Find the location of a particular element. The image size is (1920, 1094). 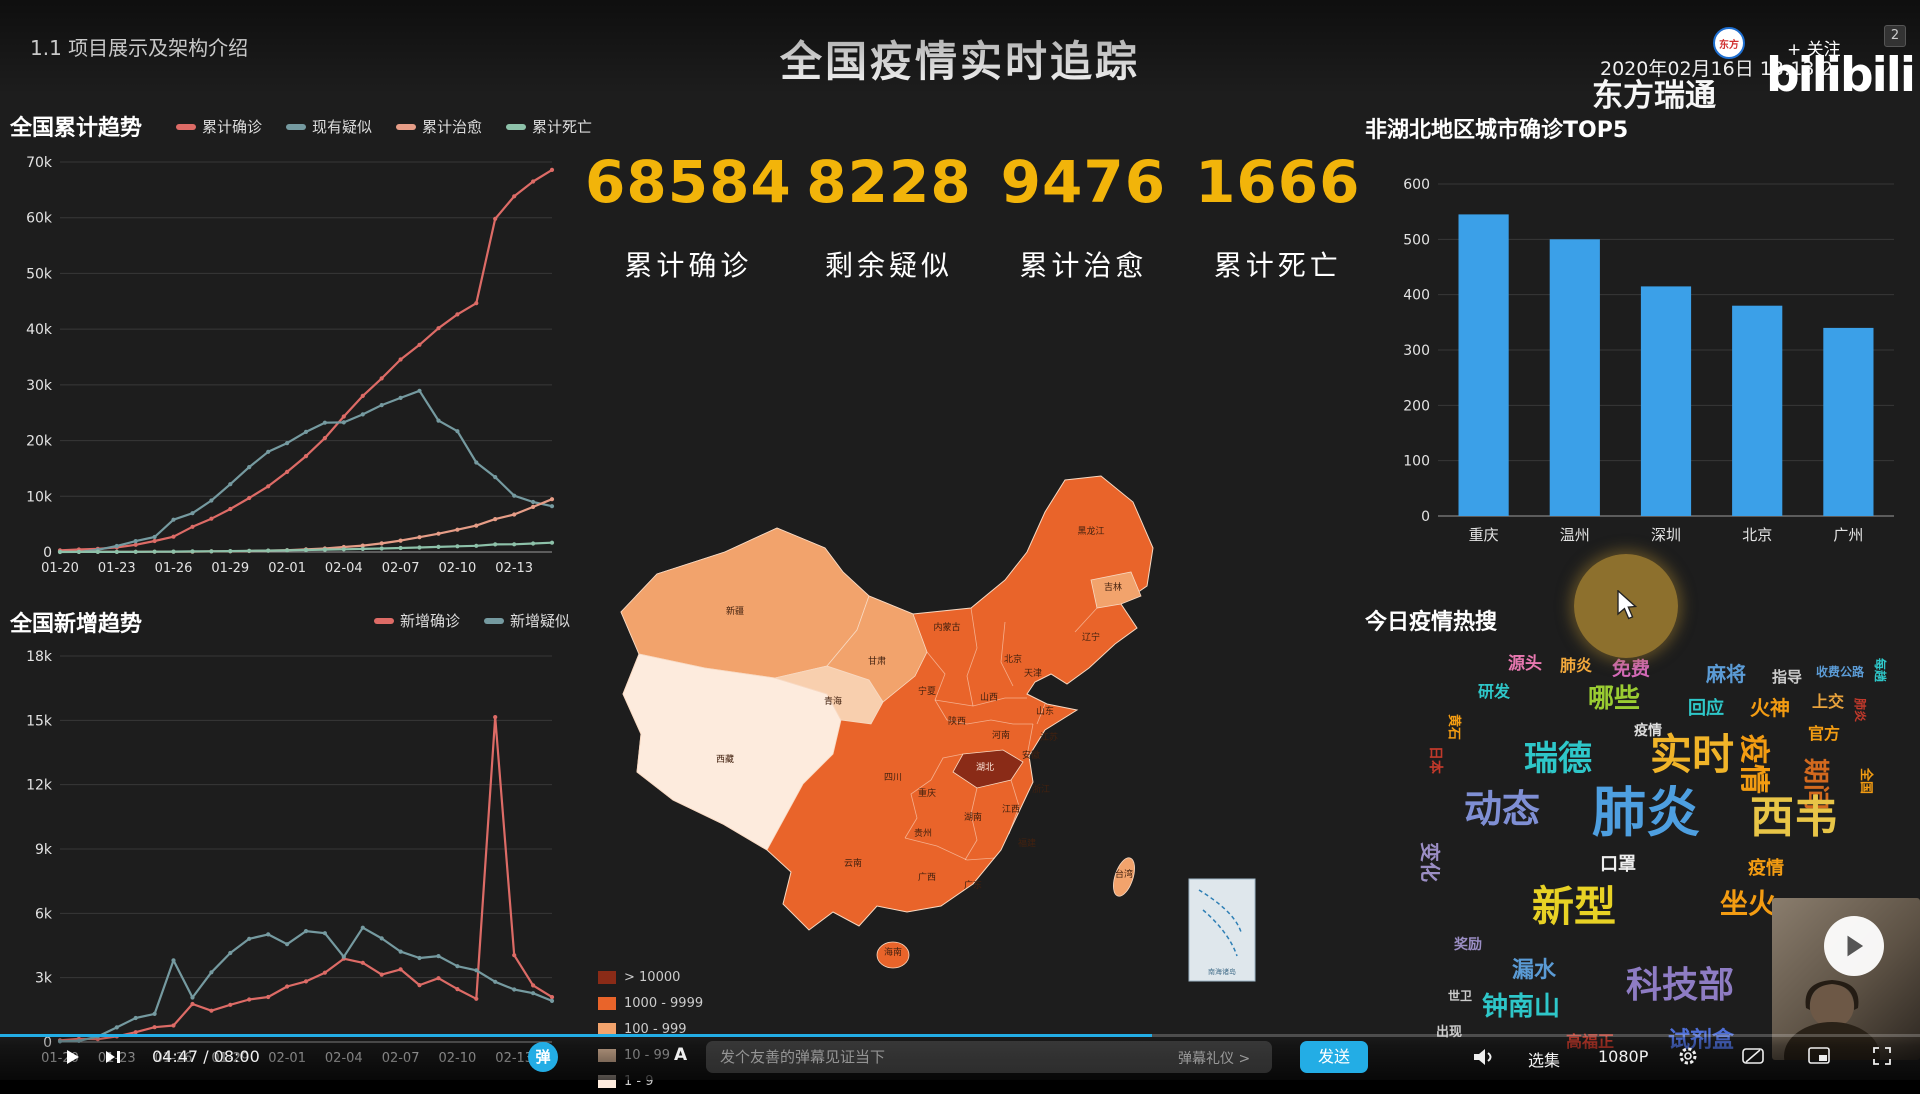

hotsearch-word: 免费 is located at coordinates (1631, 669).